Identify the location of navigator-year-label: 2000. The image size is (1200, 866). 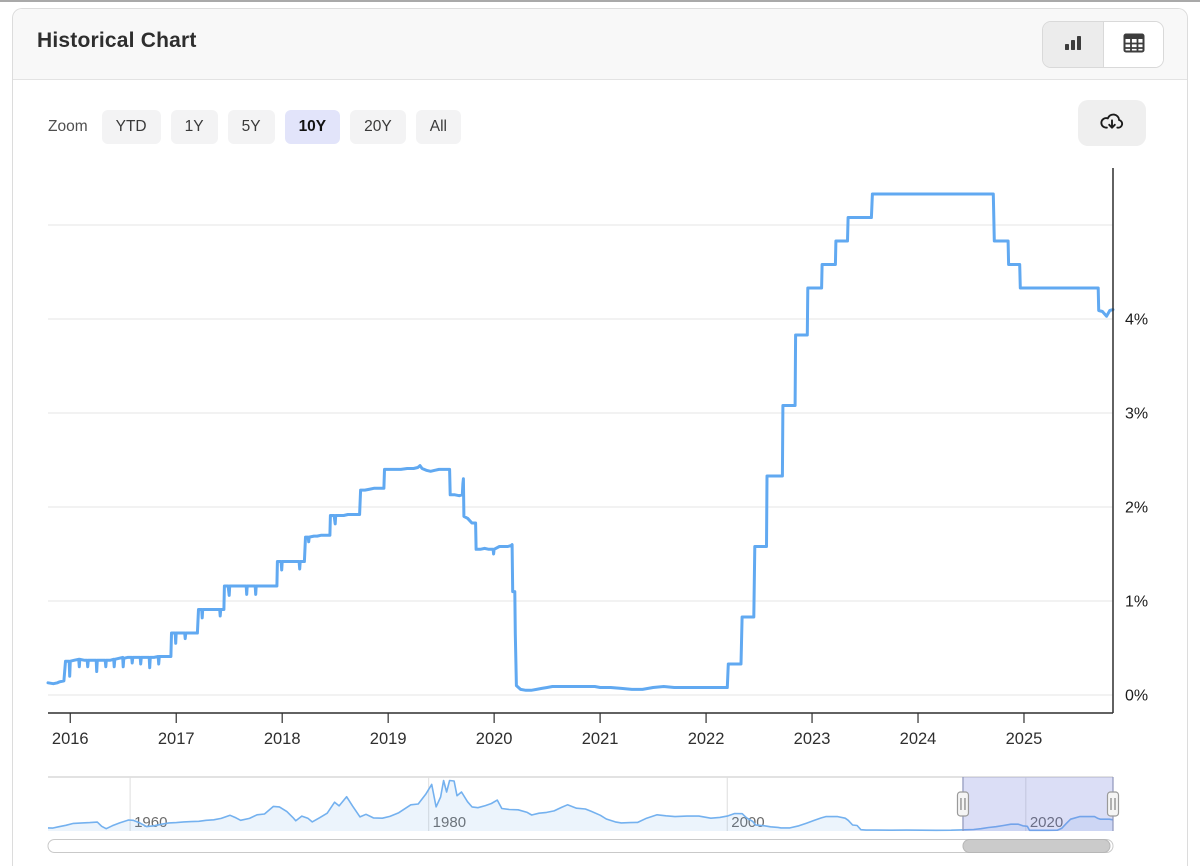
(747, 822).